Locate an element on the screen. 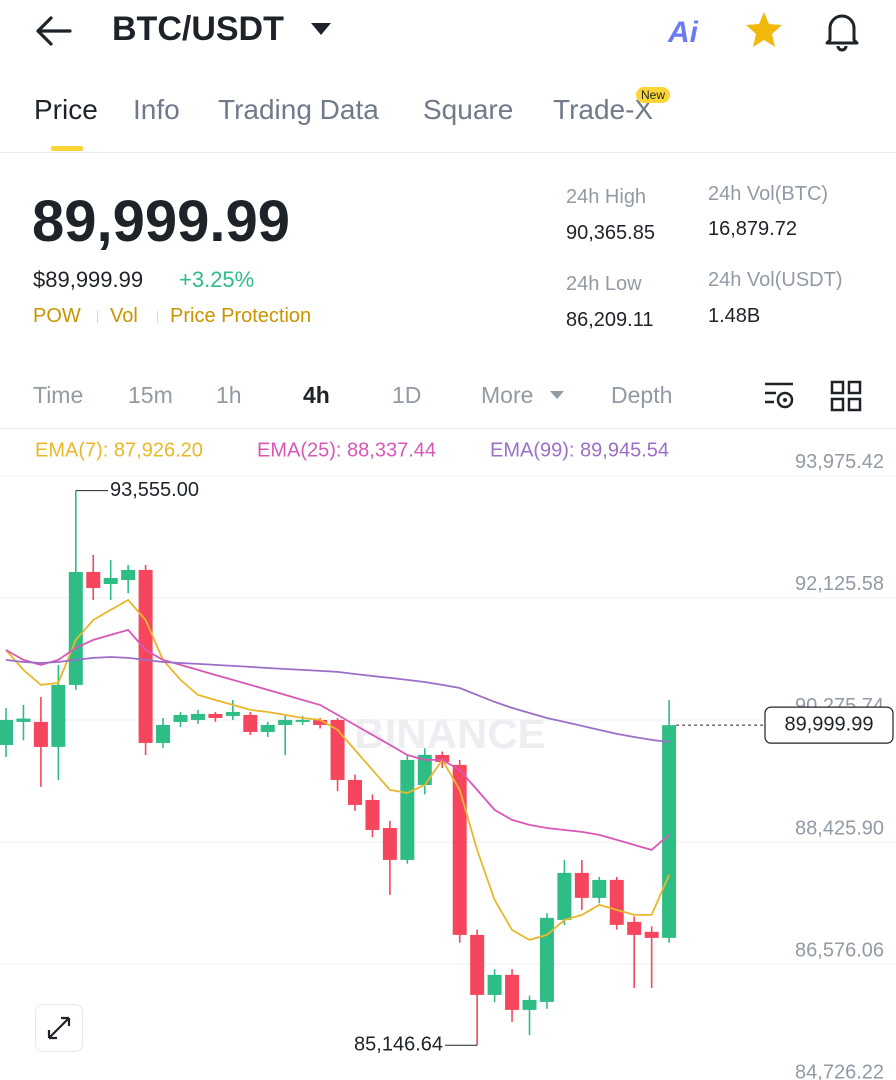  stat-value: 16,879.72 is located at coordinates (752, 229).